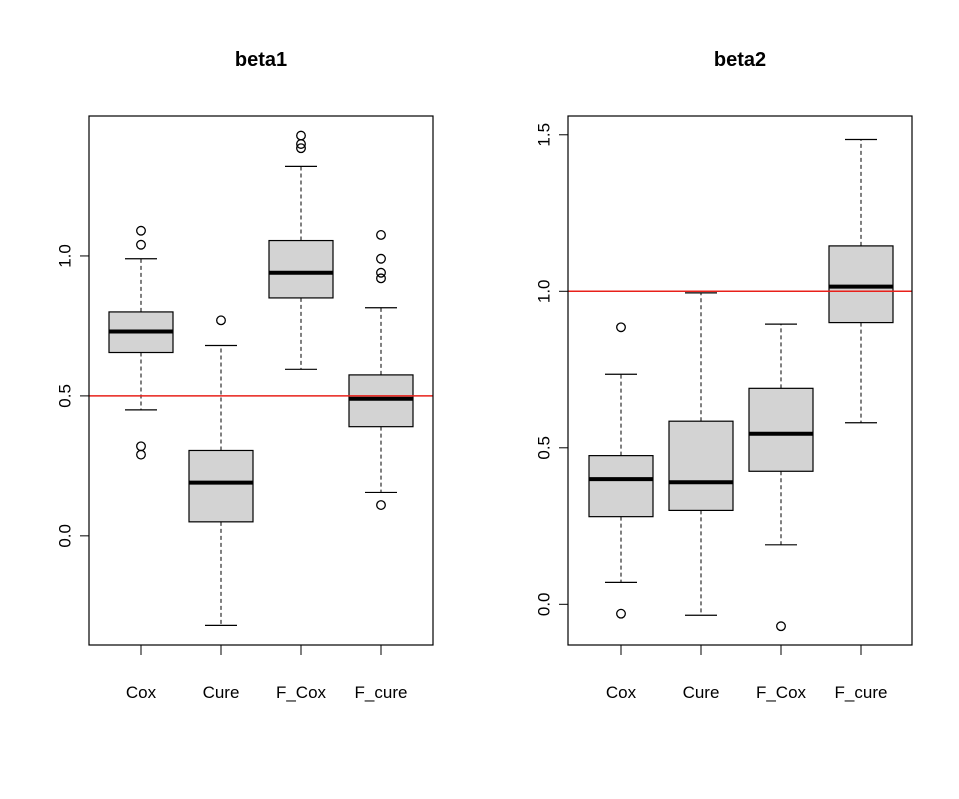 This screenshot has height=799, width=959. What do you see at coordinates (740, 60) in the screenshot?
I see `chart-title: beta2` at bounding box center [740, 60].